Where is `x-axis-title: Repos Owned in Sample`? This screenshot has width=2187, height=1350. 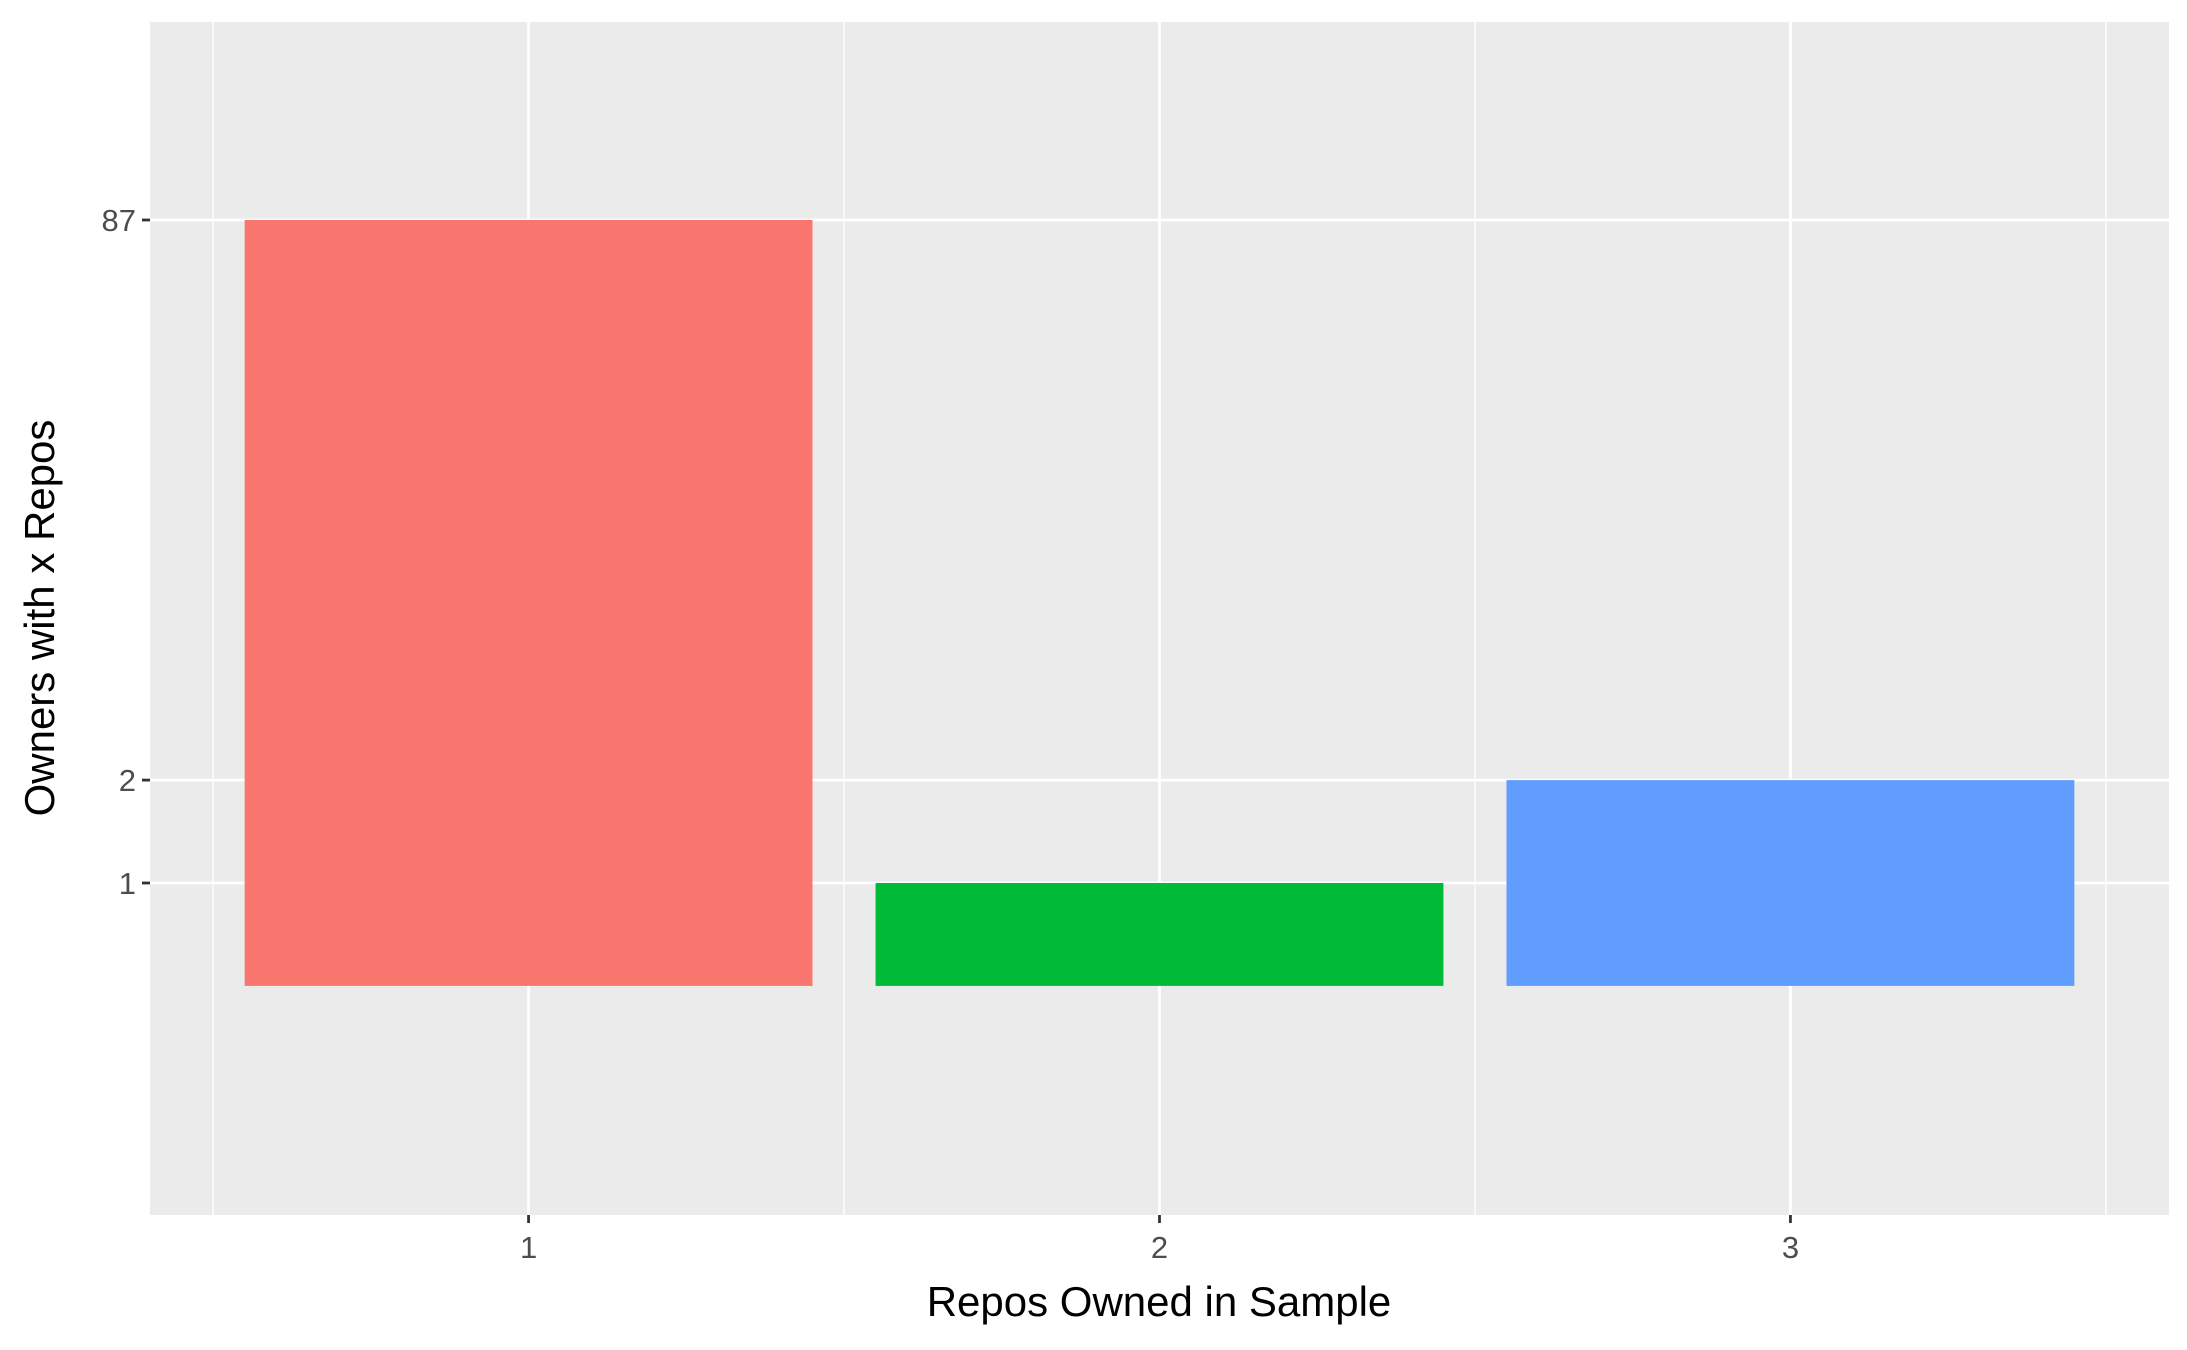
x-axis-title: Repos Owned in Sample is located at coordinates (1159, 1301).